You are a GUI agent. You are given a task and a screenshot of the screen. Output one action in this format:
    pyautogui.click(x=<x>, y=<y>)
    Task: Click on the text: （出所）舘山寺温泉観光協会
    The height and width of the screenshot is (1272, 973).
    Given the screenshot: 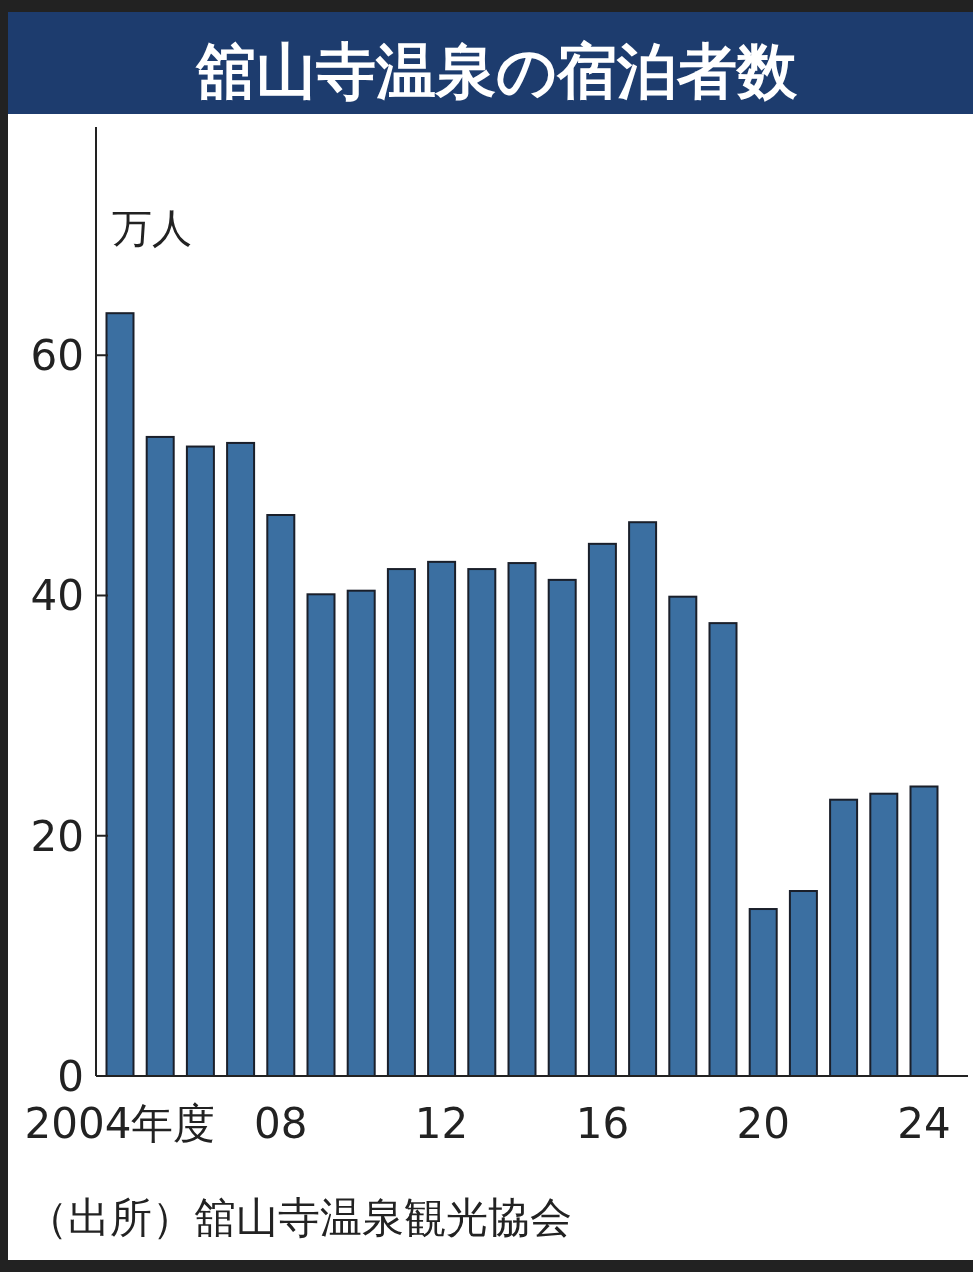 What is the action you would take?
    pyautogui.click(x=299, y=1217)
    